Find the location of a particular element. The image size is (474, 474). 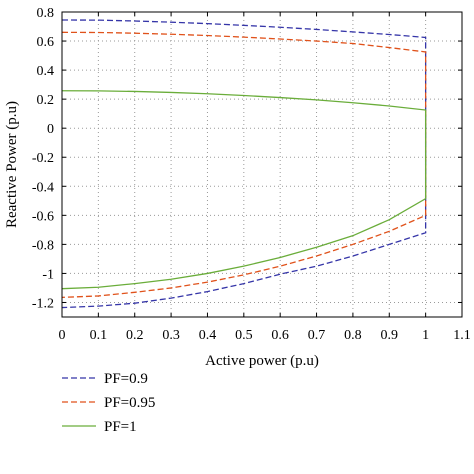

x-tick-label: 0.8 is located at coordinates (353, 335).